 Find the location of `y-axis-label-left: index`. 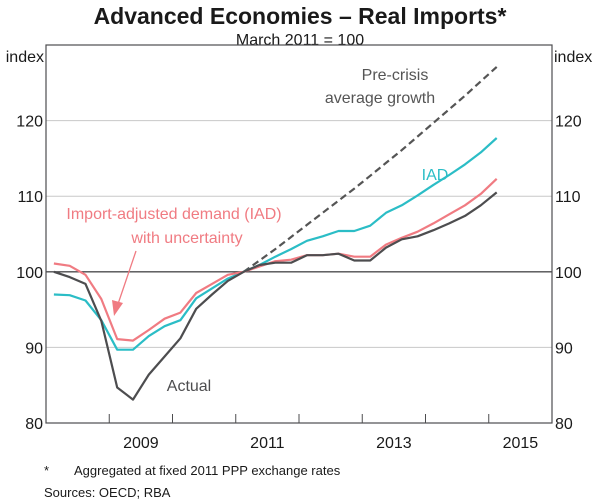

y-axis-label-left: index is located at coordinates (25, 57).